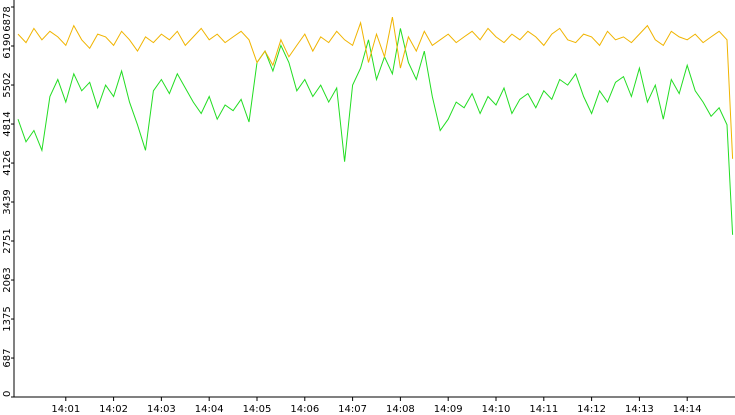  I want to click on x-tick-label: 14:06, so click(304, 409).